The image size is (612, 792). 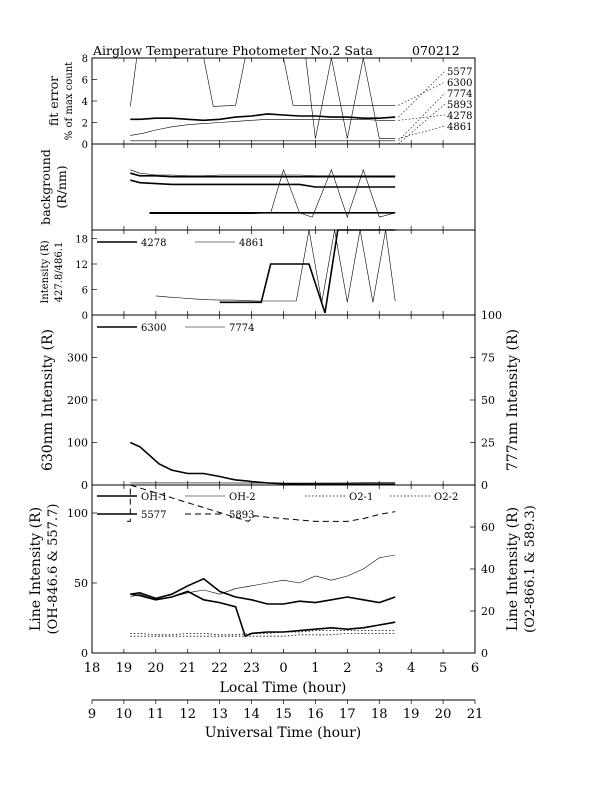 What do you see at coordinates (283, 714) in the screenshot?
I see `x2-tick-label: 15` at bounding box center [283, 714].